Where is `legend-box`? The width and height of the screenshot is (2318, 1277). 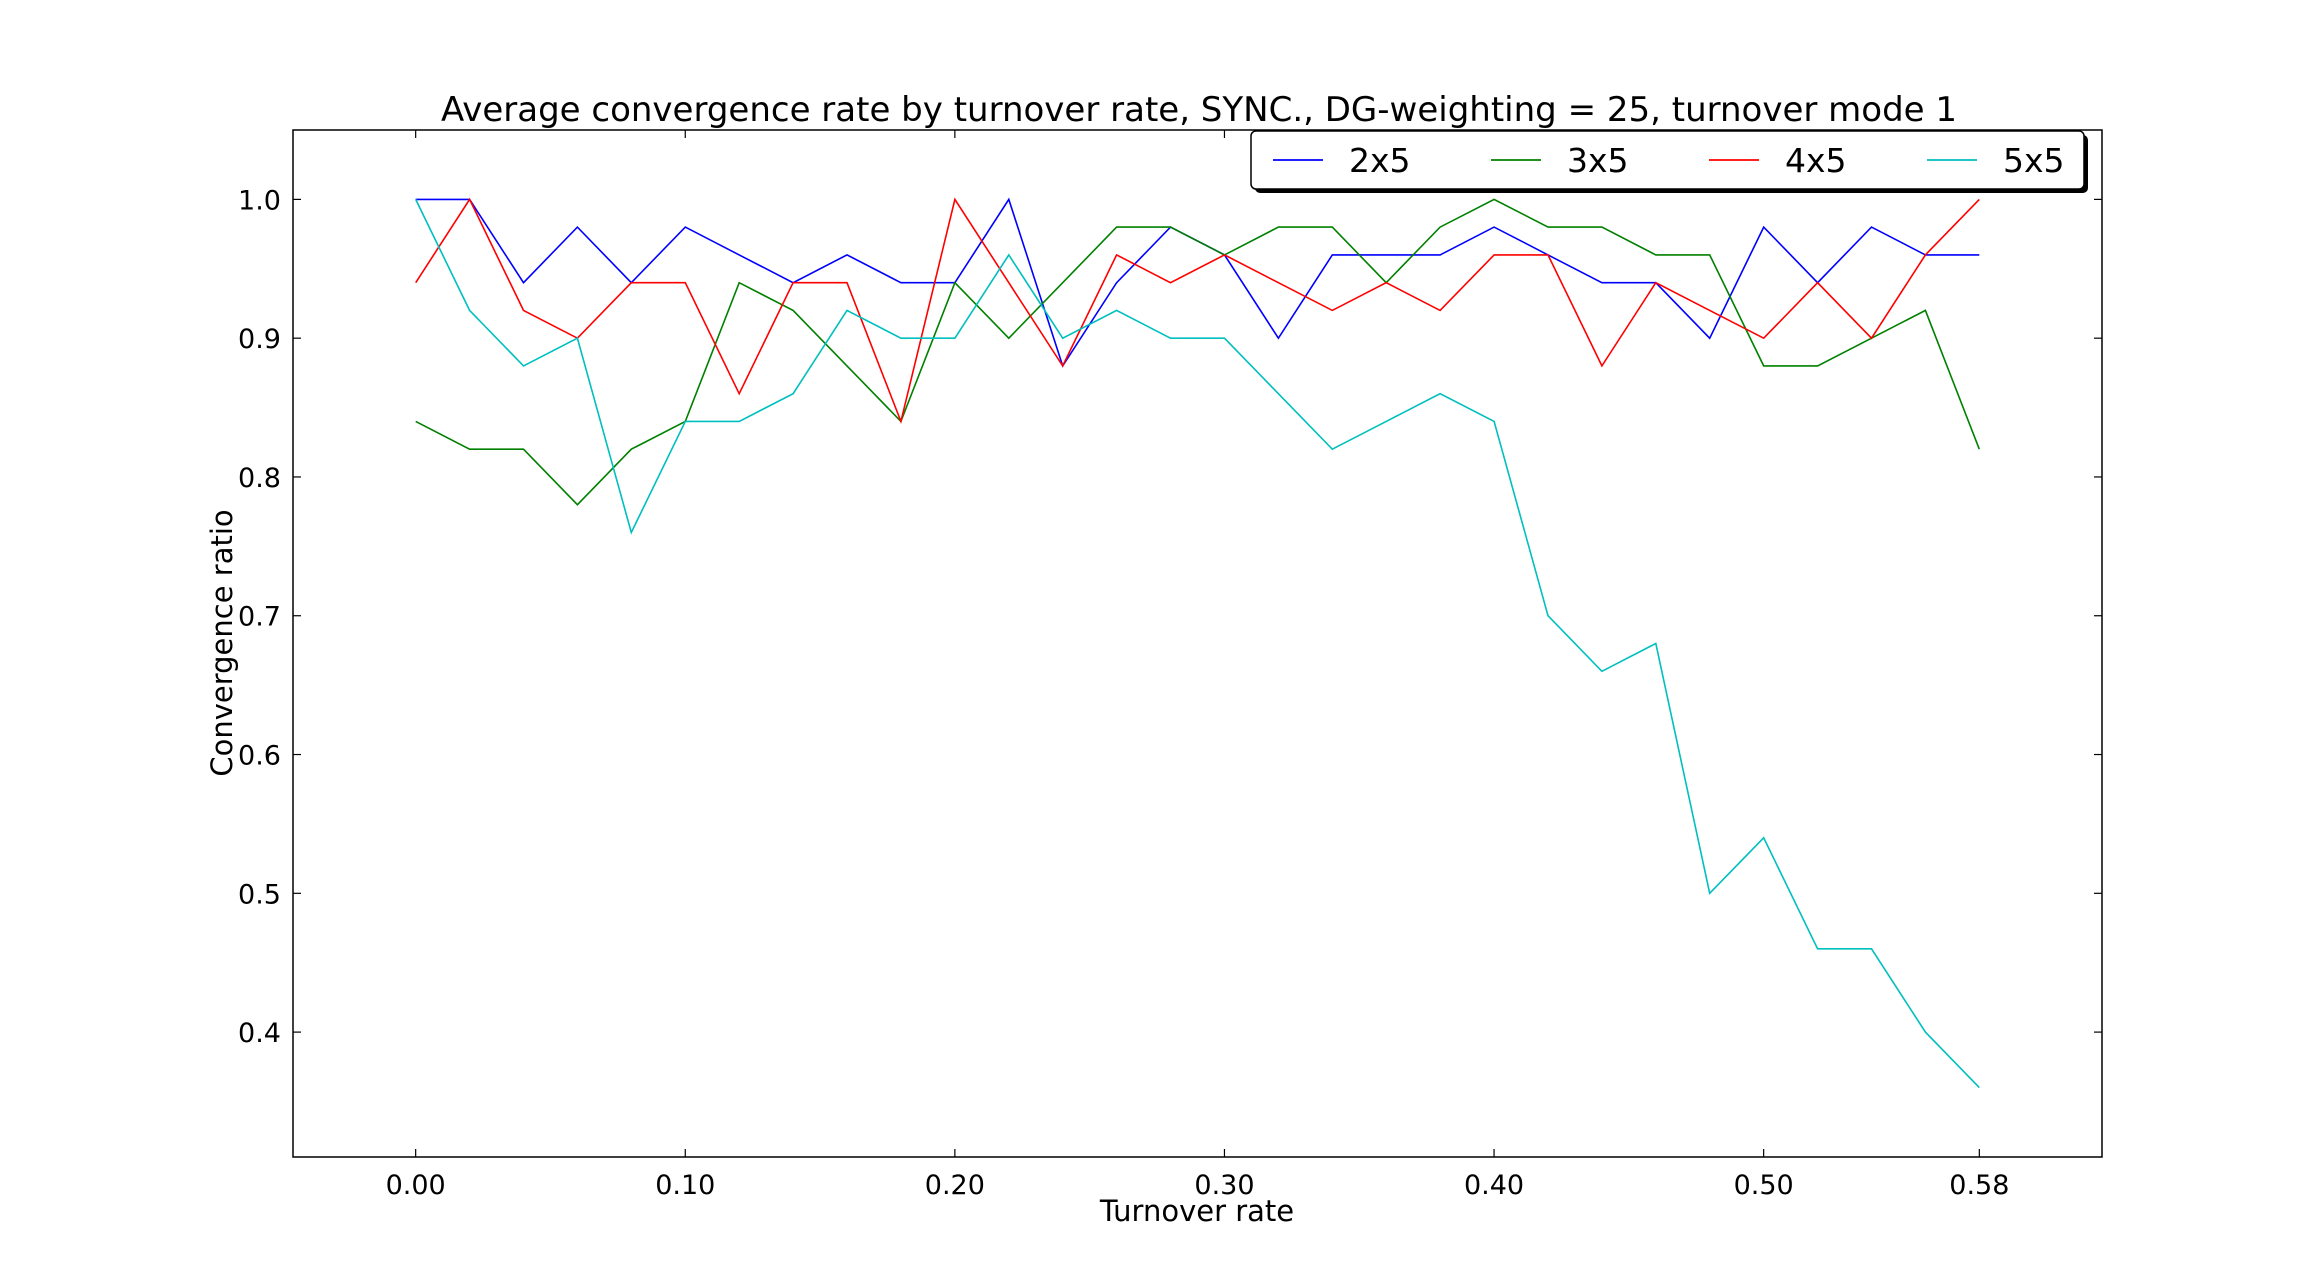
legend-box is located at coordinates (1667, 160).